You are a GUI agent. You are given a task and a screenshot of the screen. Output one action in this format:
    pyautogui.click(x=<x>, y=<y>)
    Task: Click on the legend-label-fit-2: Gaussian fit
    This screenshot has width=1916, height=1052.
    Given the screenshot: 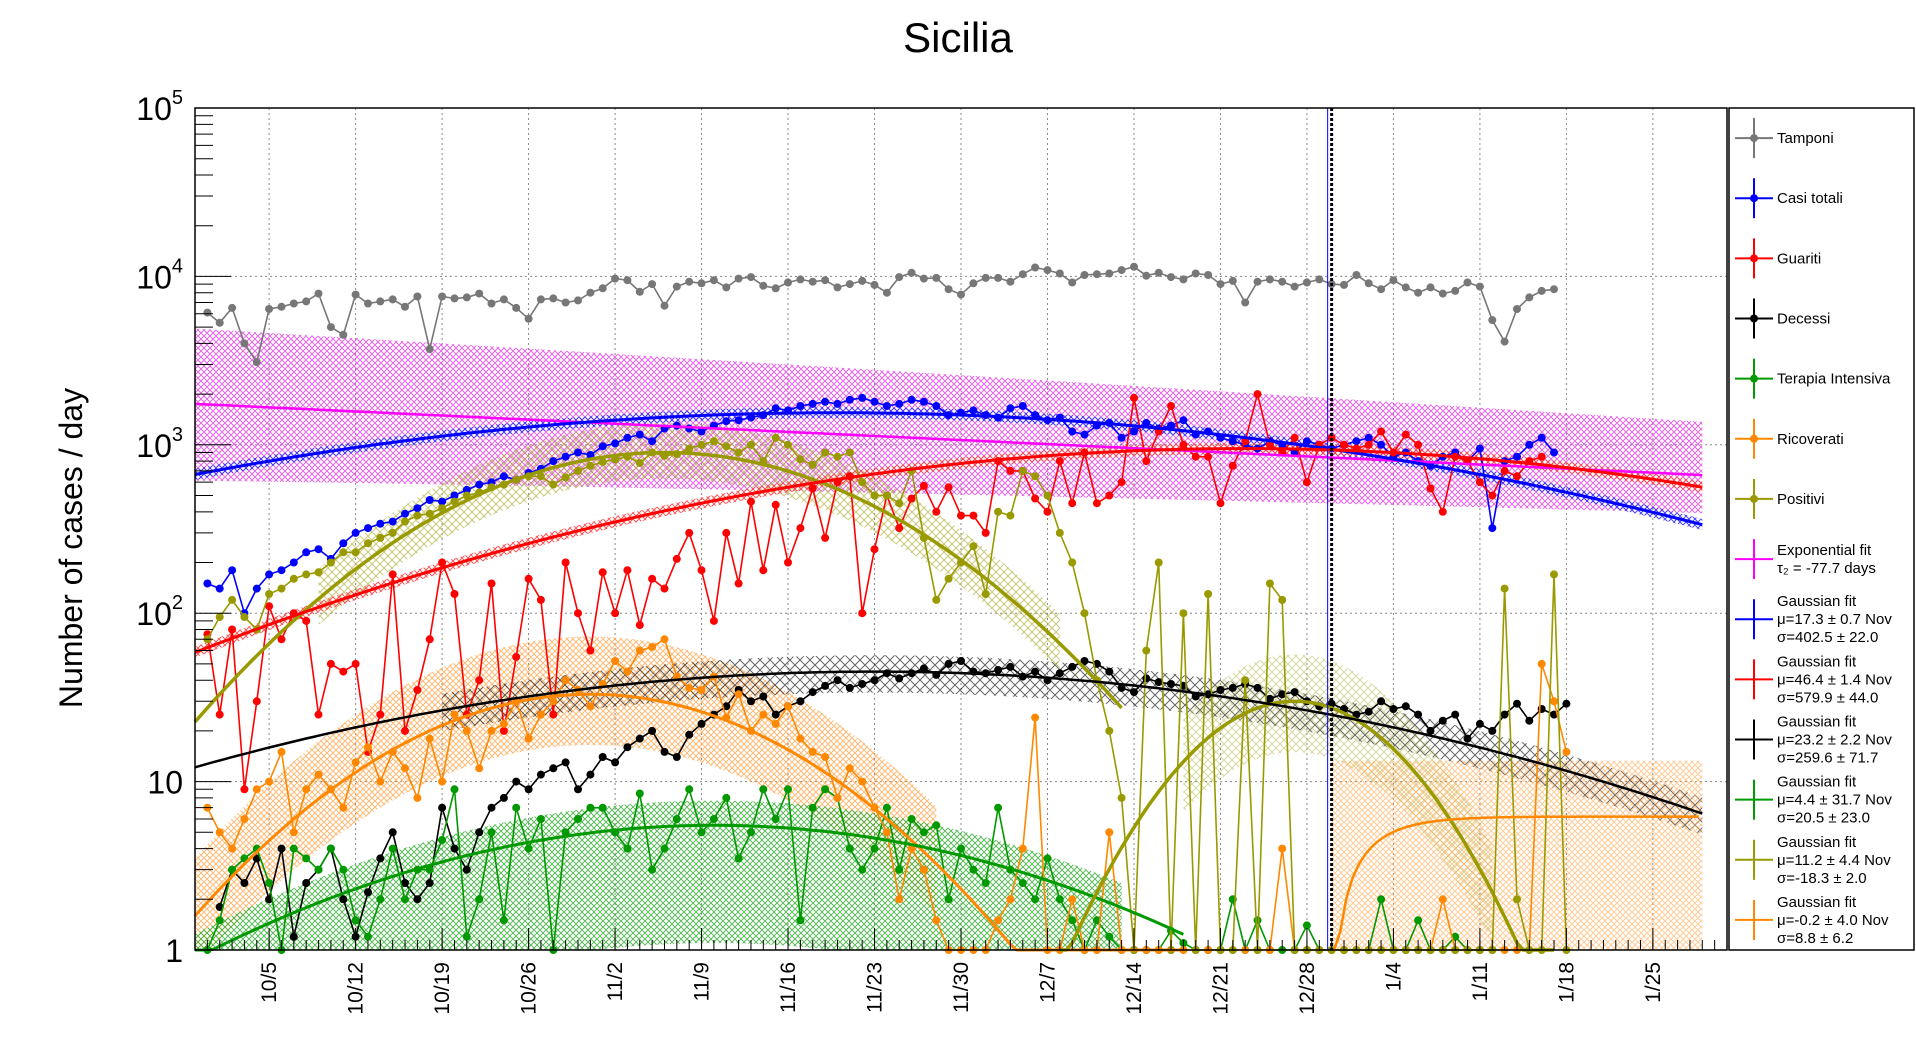 What is the action you would take?
    pyautogui.click(x=1817, y=661)
    